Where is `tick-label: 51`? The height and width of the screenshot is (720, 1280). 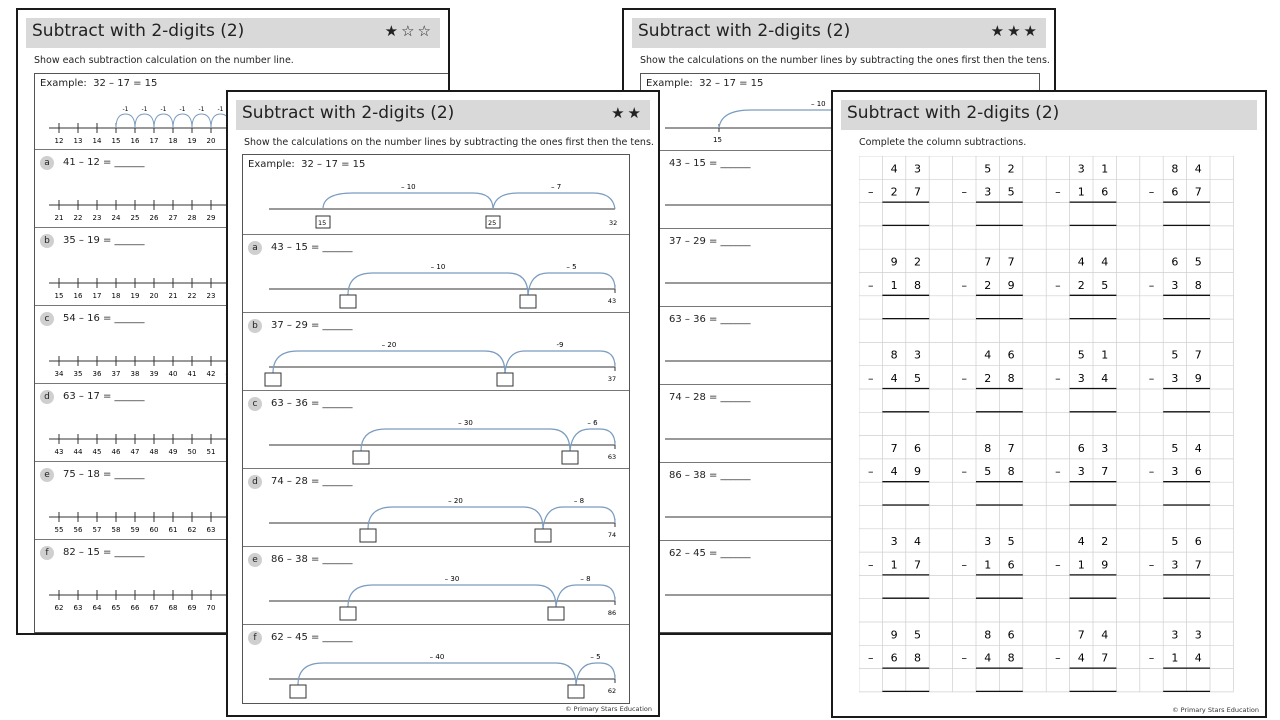
tick-label: 51 is located at coordinates (211, 452).